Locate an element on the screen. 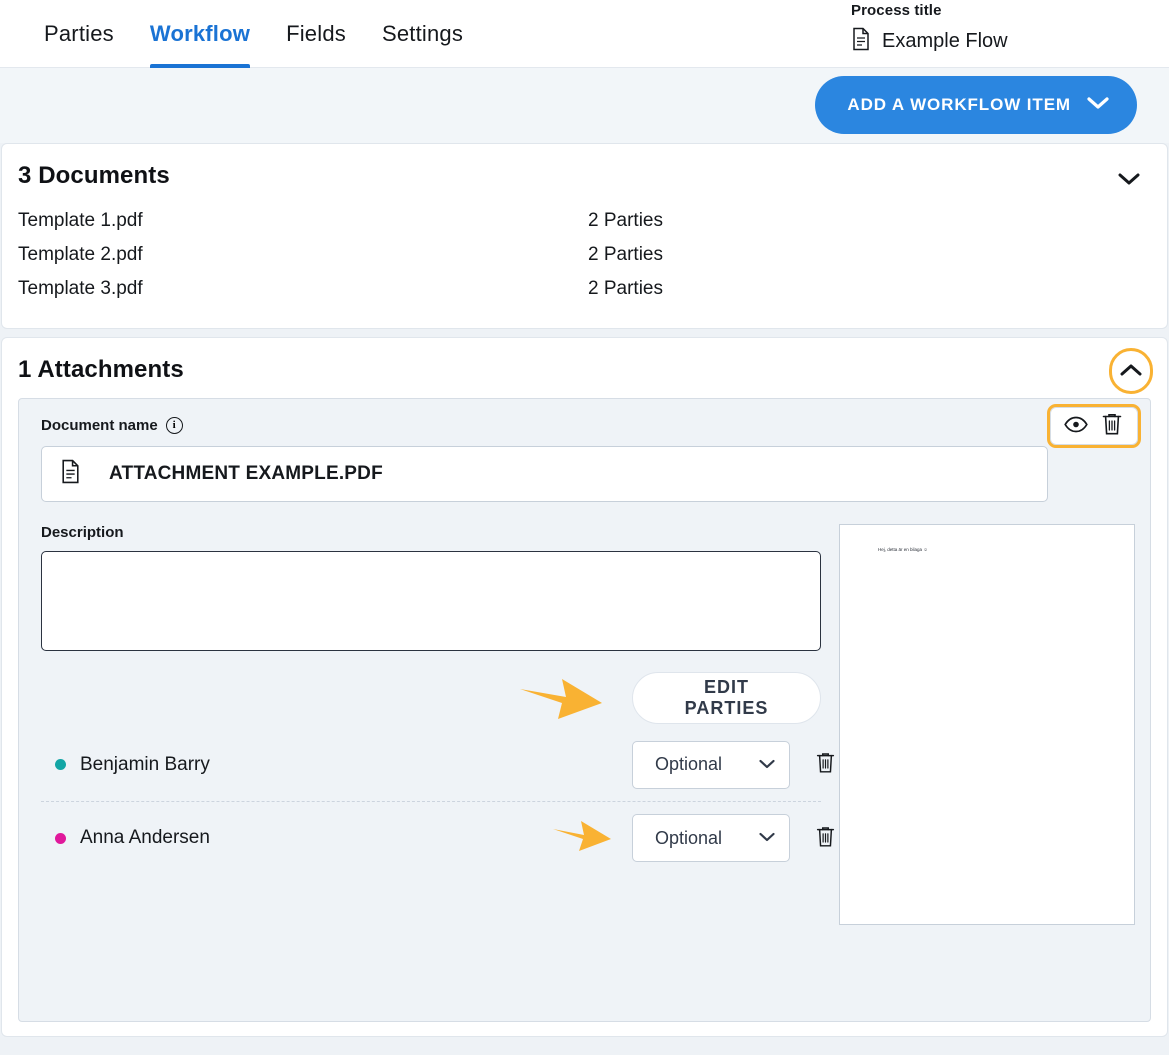 This screenshot has width=1169, height=1055. preview-column: Hej, detta är en bilaga ☺ VIEW is located at coordinates (987, 761).